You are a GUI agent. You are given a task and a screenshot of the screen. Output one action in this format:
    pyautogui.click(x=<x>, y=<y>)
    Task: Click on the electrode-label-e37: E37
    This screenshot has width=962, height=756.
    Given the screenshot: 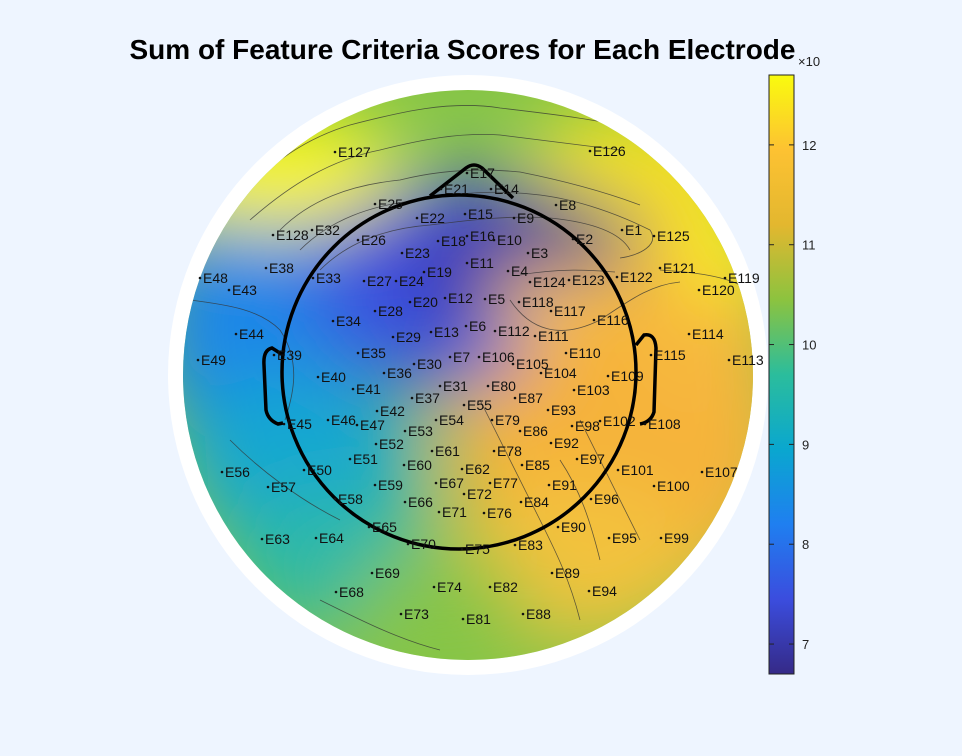 What is the action you would take?
    pyautogui.click(x=427, y=398)
    